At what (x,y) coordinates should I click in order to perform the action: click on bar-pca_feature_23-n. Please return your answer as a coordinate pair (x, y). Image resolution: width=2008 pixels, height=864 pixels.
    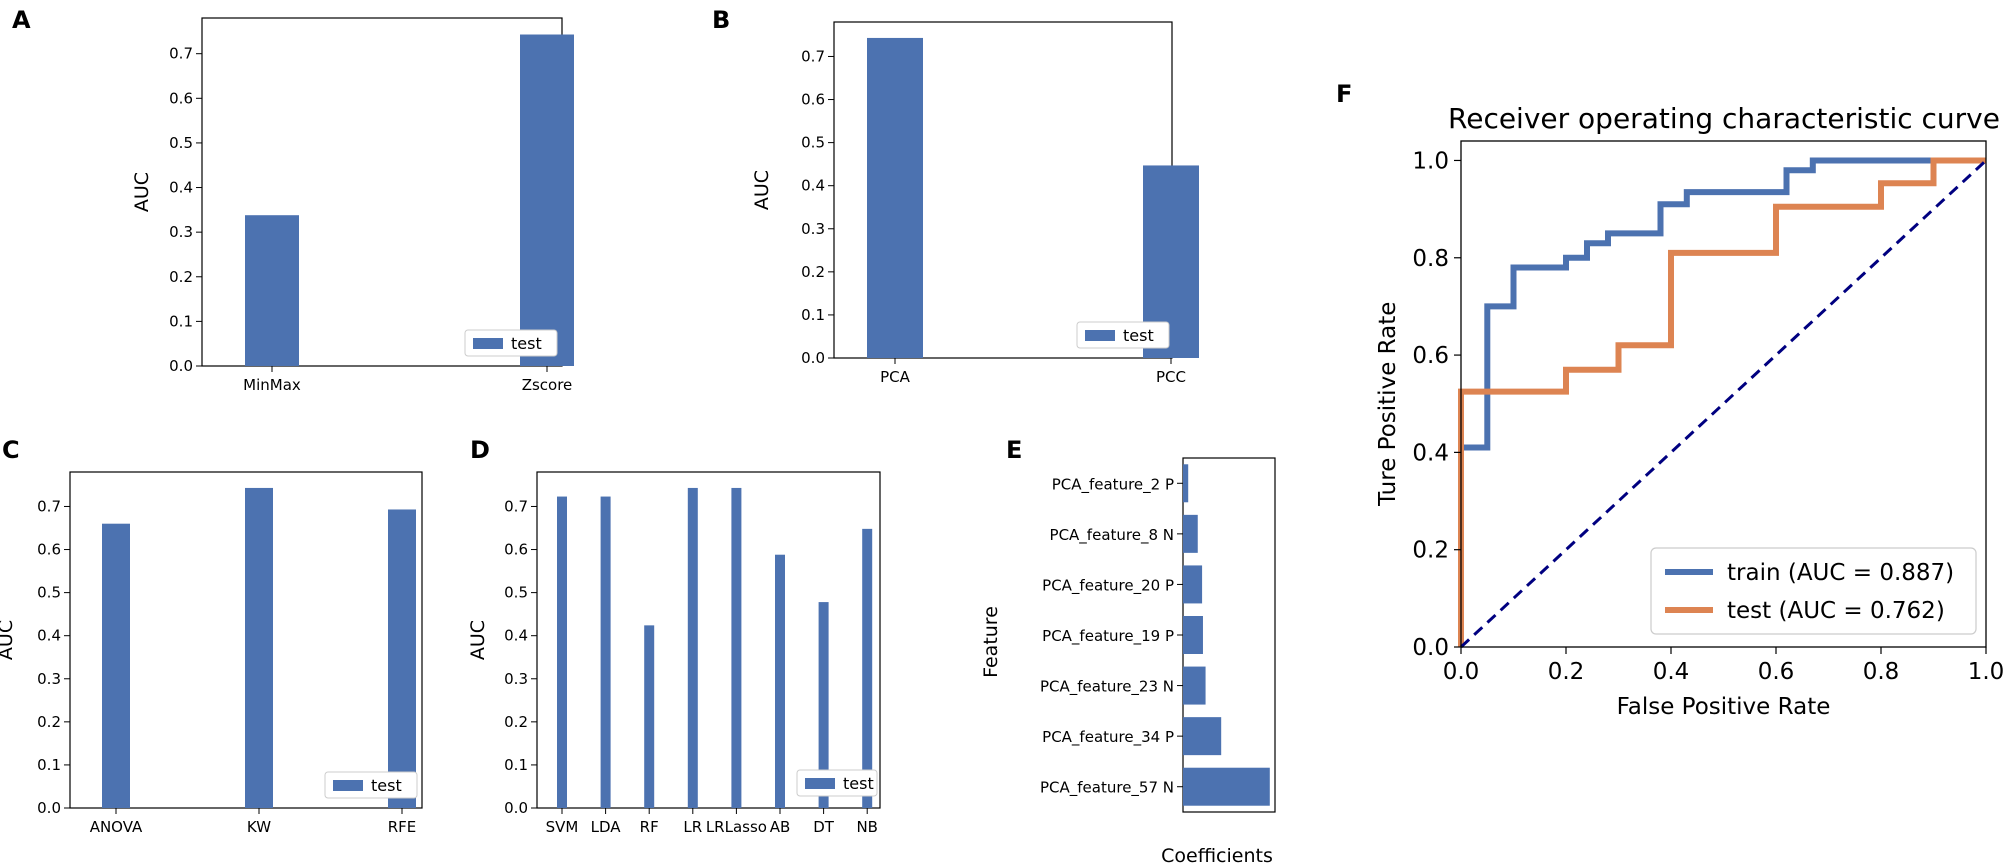
    Looking at the image, I should click on (1194, 685).